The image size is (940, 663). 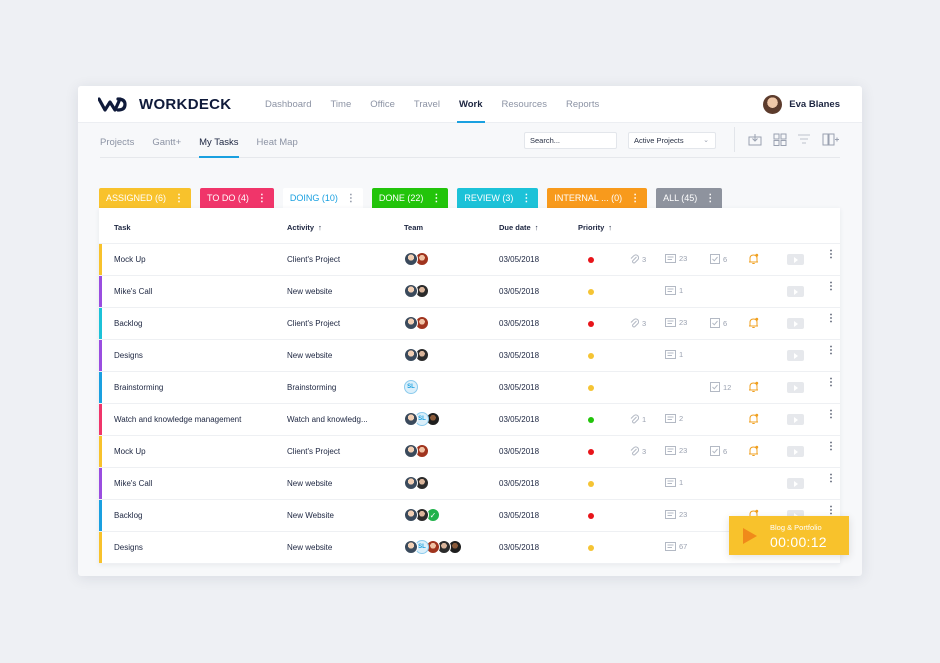 I want to click on workdeck-logo: WORKDECK, so click(x=164, y=104).